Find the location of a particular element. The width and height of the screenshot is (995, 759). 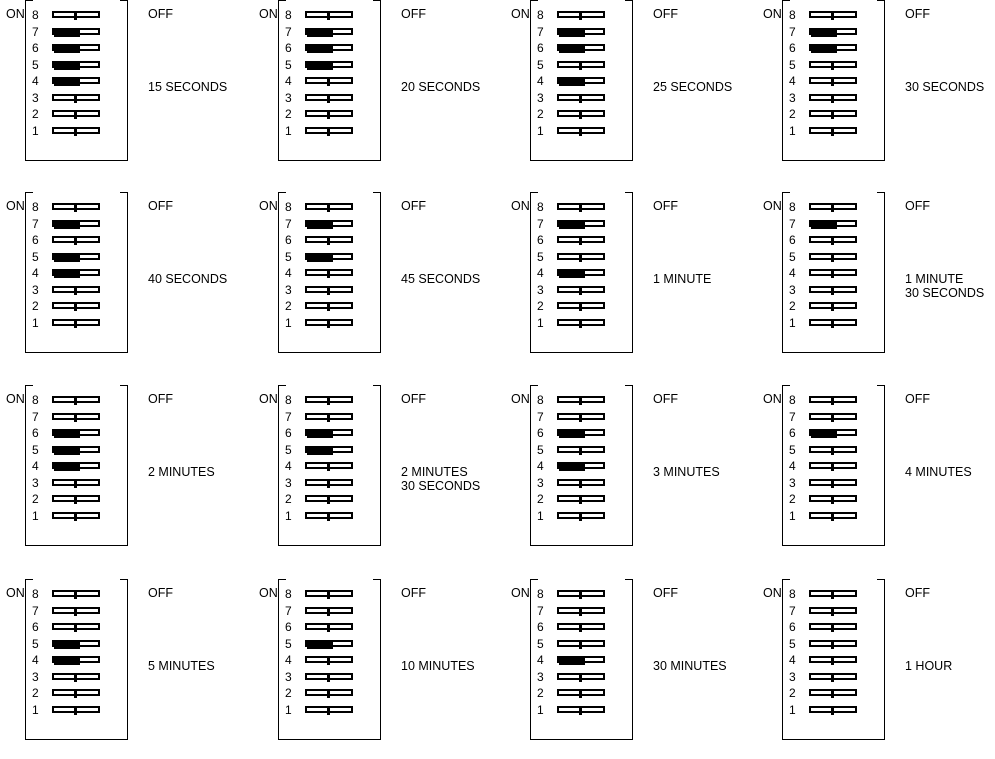

timeout-caption: 30 MINUTES is located at coordinates (690, 666).